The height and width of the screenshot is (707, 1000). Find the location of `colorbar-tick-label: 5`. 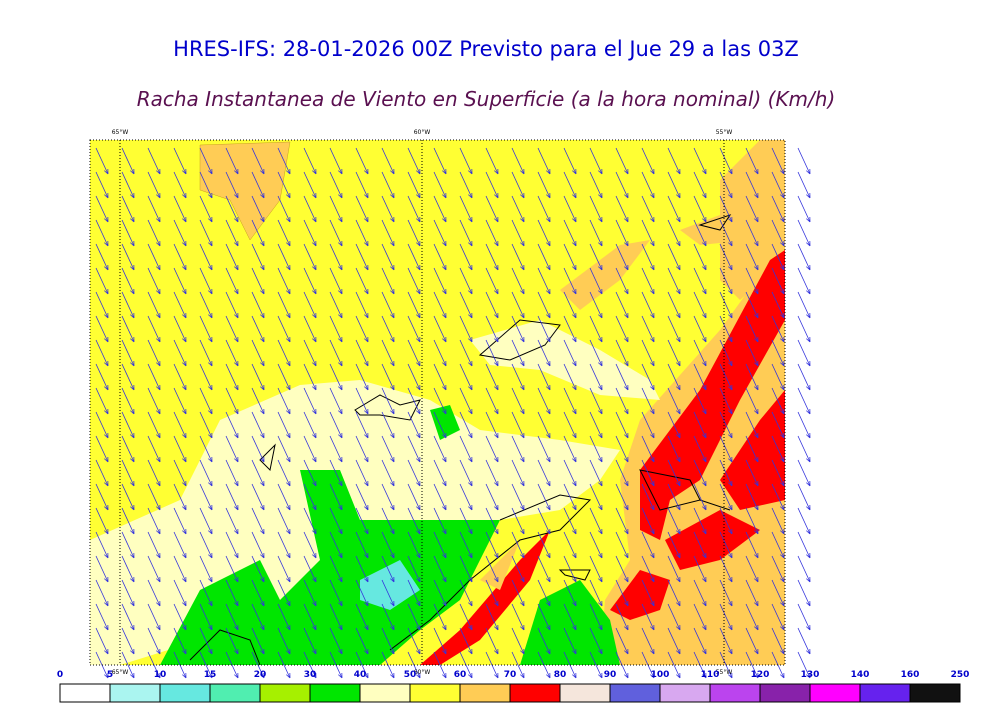

colorbar-tick-label: 5 is located at coordinates (110, 675).